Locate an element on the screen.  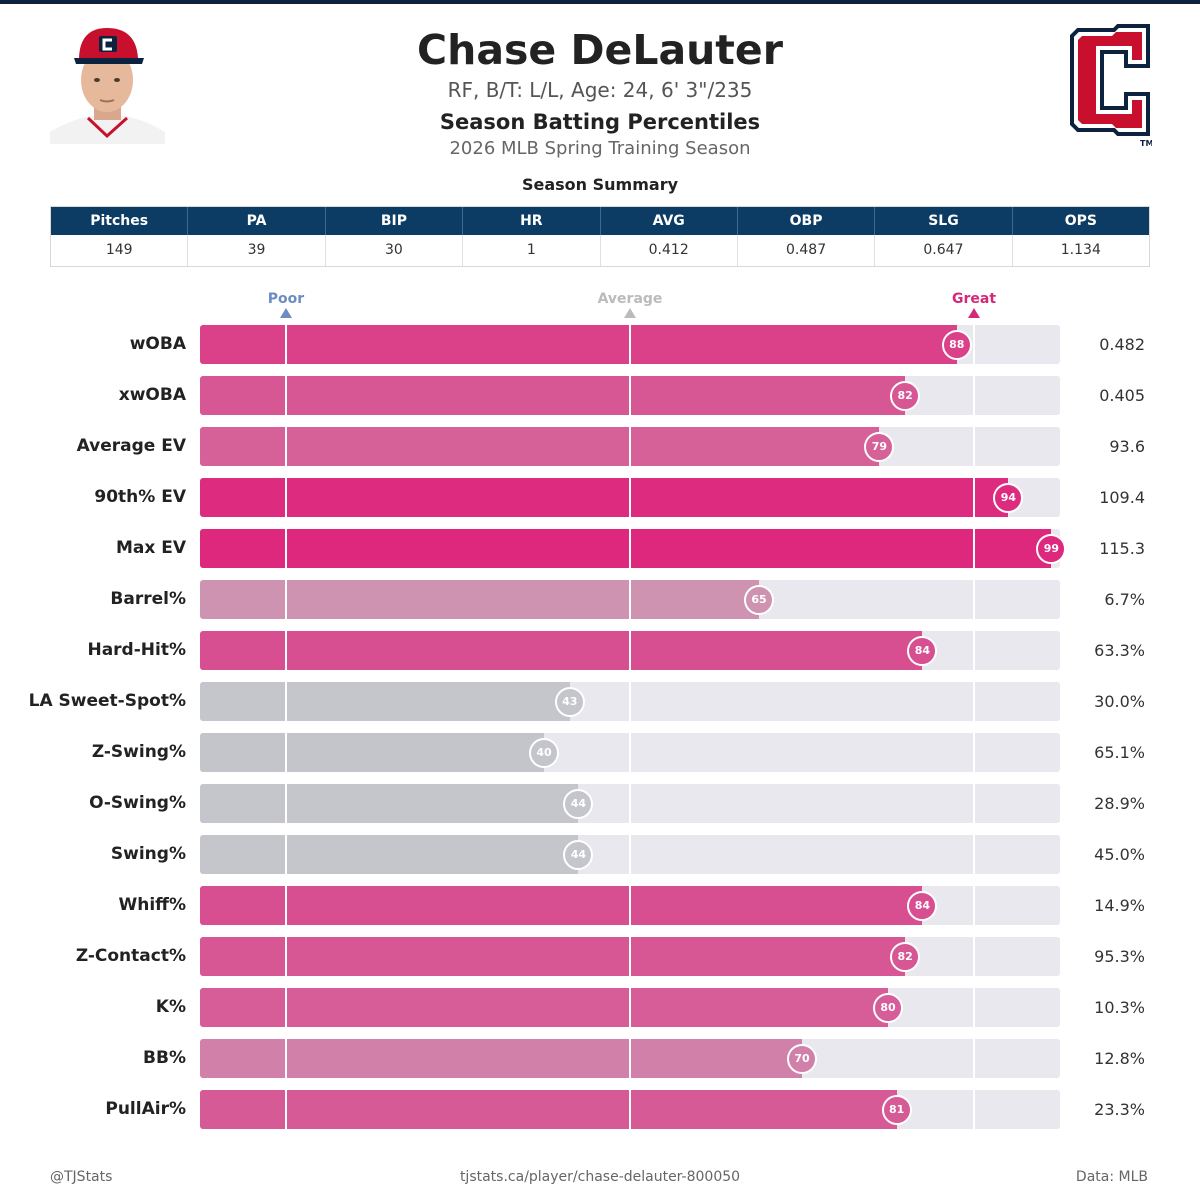
metric-label: Swing% is located at coordinates (148, 854).